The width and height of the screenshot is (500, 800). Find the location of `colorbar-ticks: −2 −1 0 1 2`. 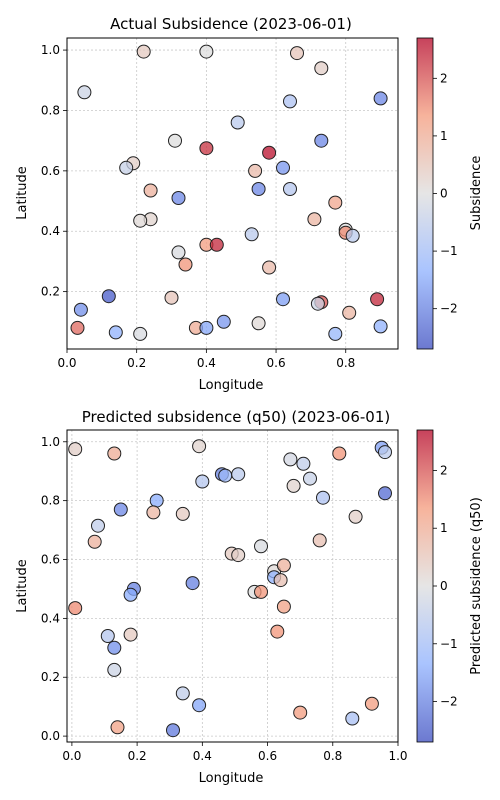

colorbar-ticks: −2 −1 0 1 2 is located at coordinates (445, 586).